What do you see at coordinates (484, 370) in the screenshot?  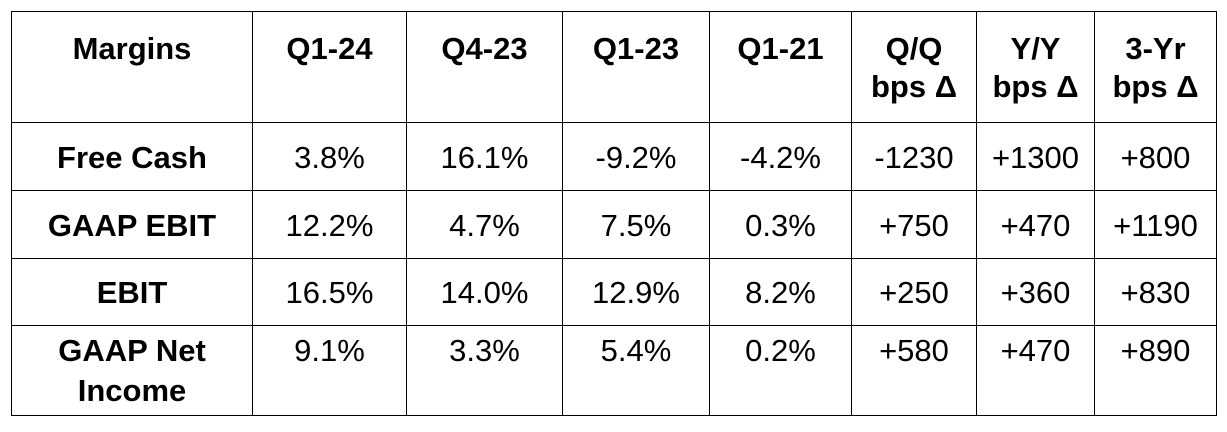 I see `cell-value: 3.3%` at bounding box center [484, 370].